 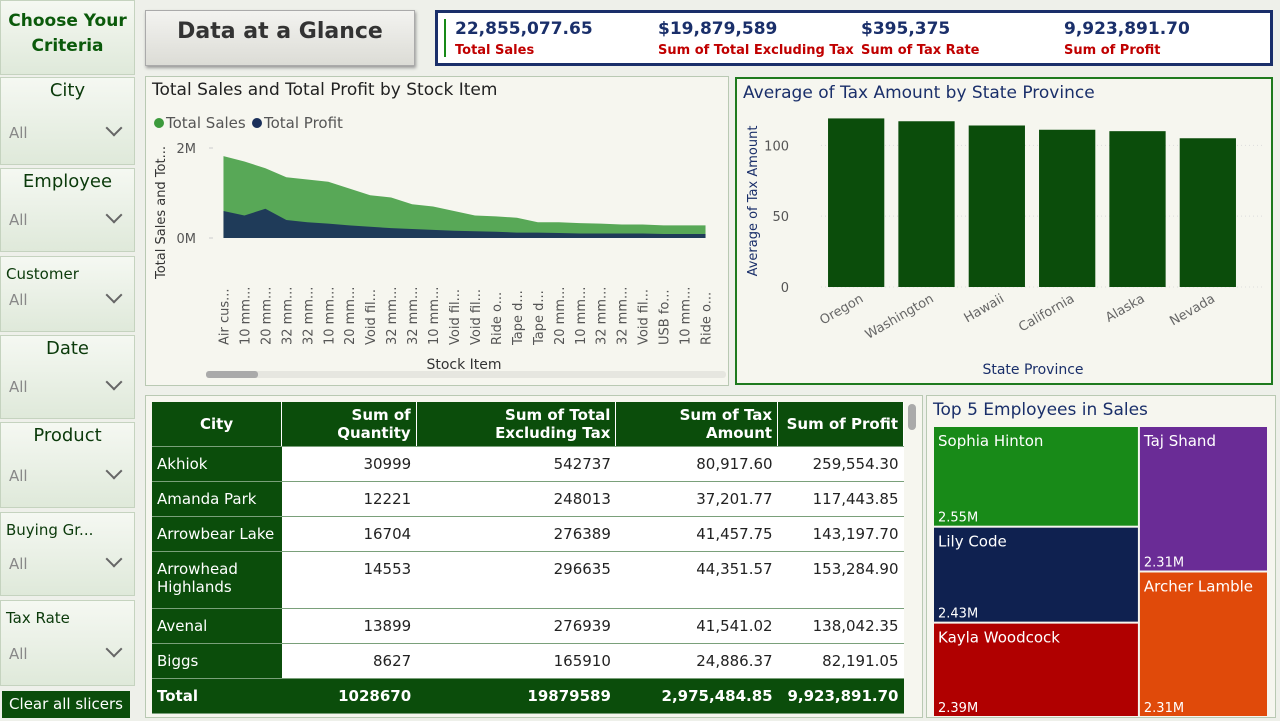 I want to click on cell: 143,197.70, so click(x=840, y=534).